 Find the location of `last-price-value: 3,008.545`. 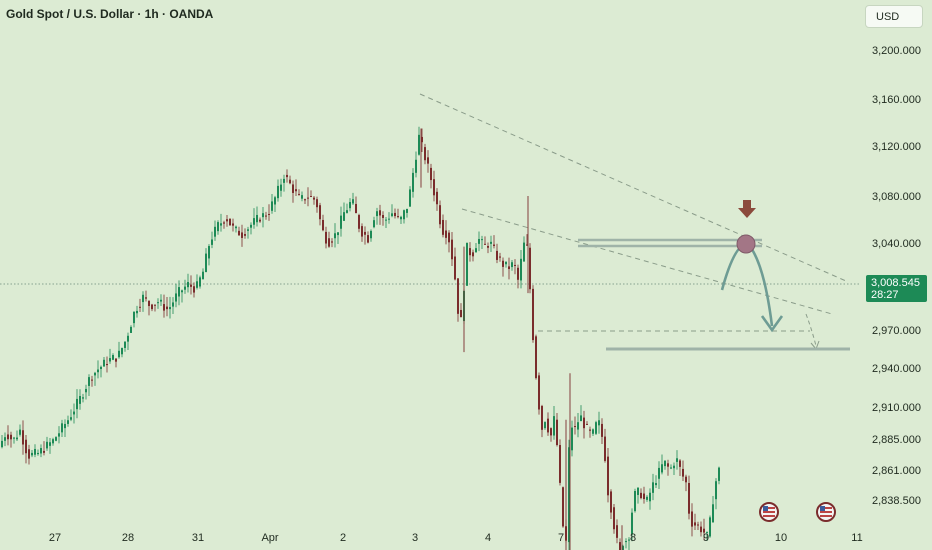

last-price-value: 3,008.545 is located at coordinates (895, 283).